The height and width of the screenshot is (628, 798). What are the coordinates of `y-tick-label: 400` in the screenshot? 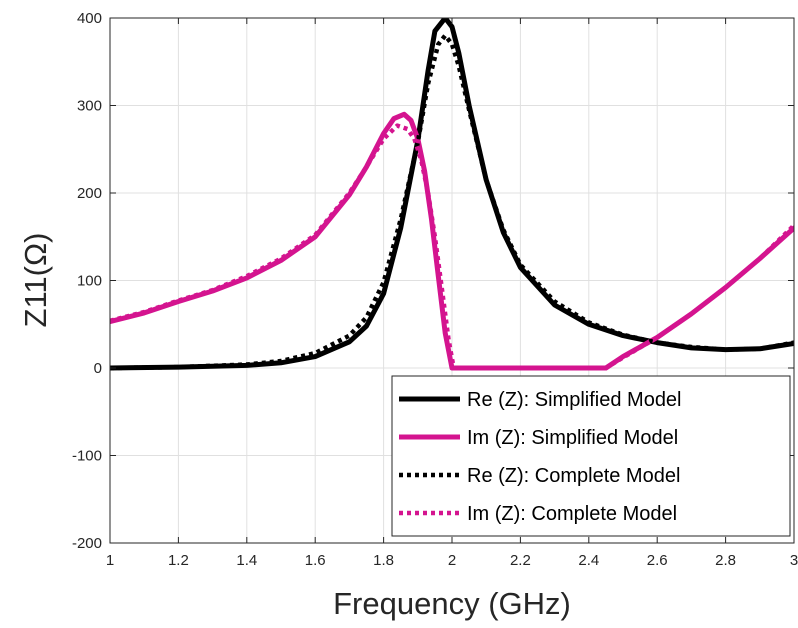 It's located at (89, 18).